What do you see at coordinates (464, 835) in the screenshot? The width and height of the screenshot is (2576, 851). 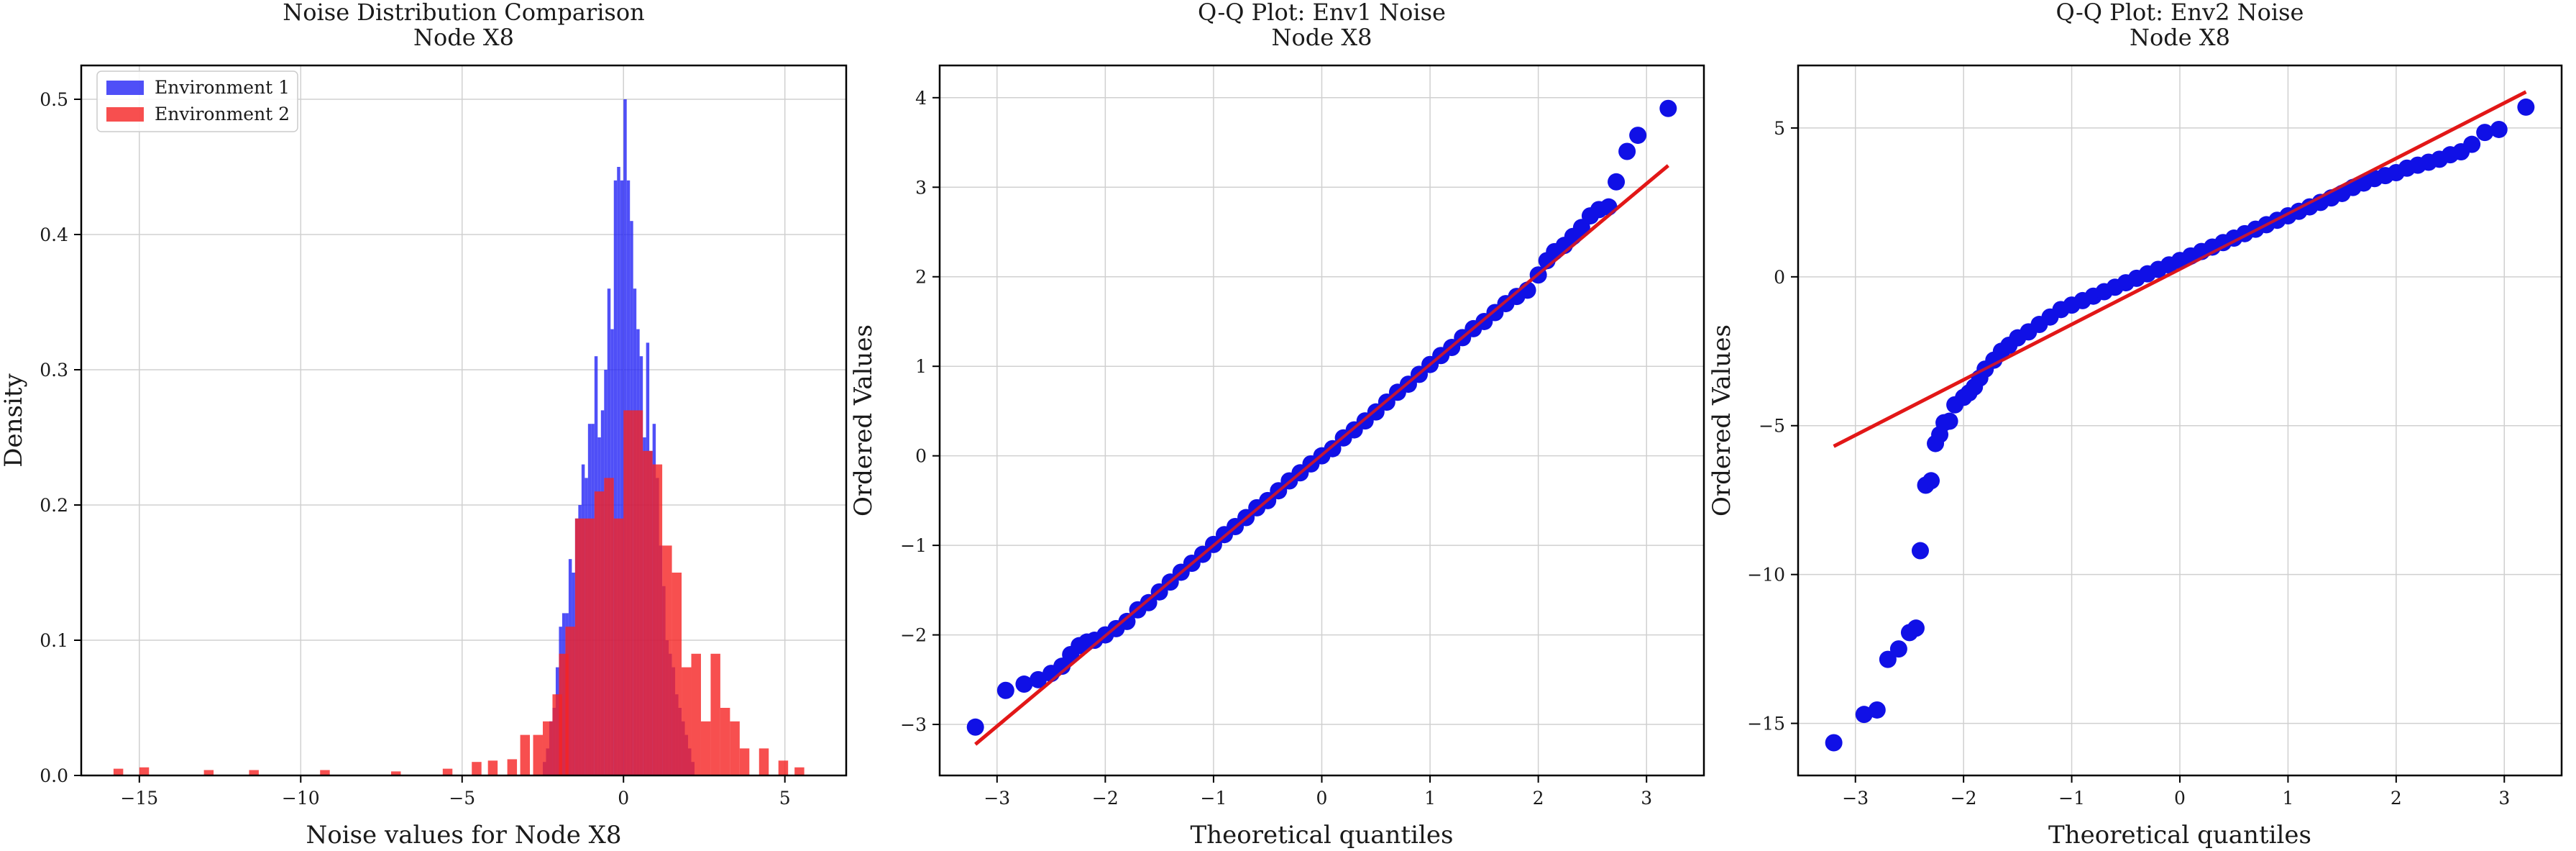 I see `x-axis-label: Noise values for Node X8` at bounding box center [464, 835].